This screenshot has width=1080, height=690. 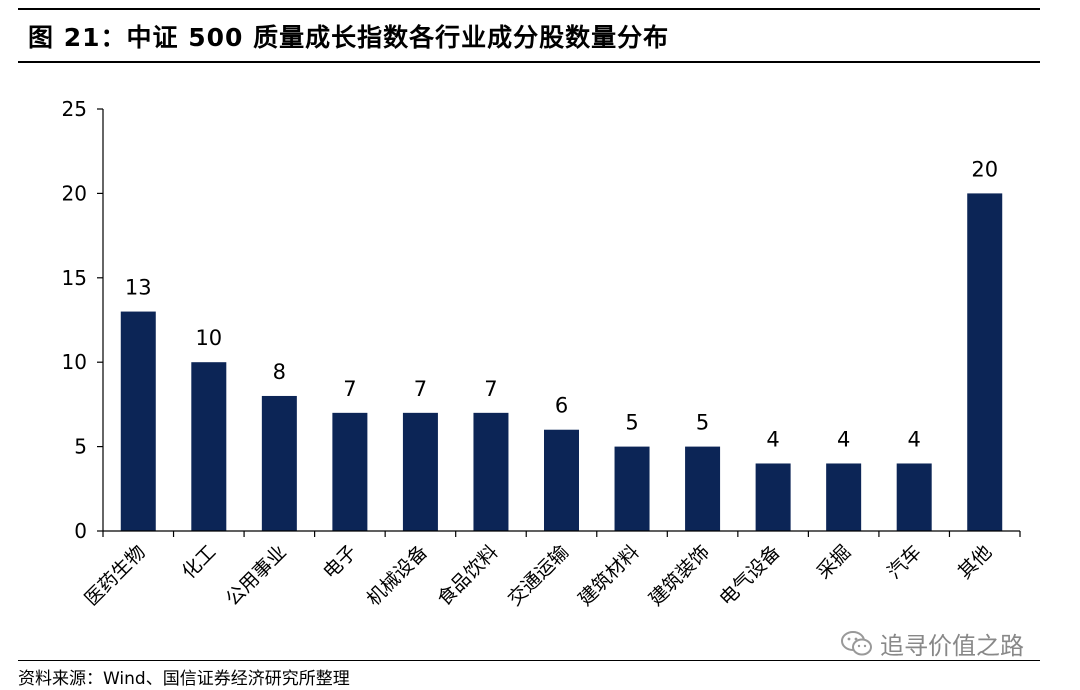 I want to click on y-tick-label: 5, so click(x=80, y=447).